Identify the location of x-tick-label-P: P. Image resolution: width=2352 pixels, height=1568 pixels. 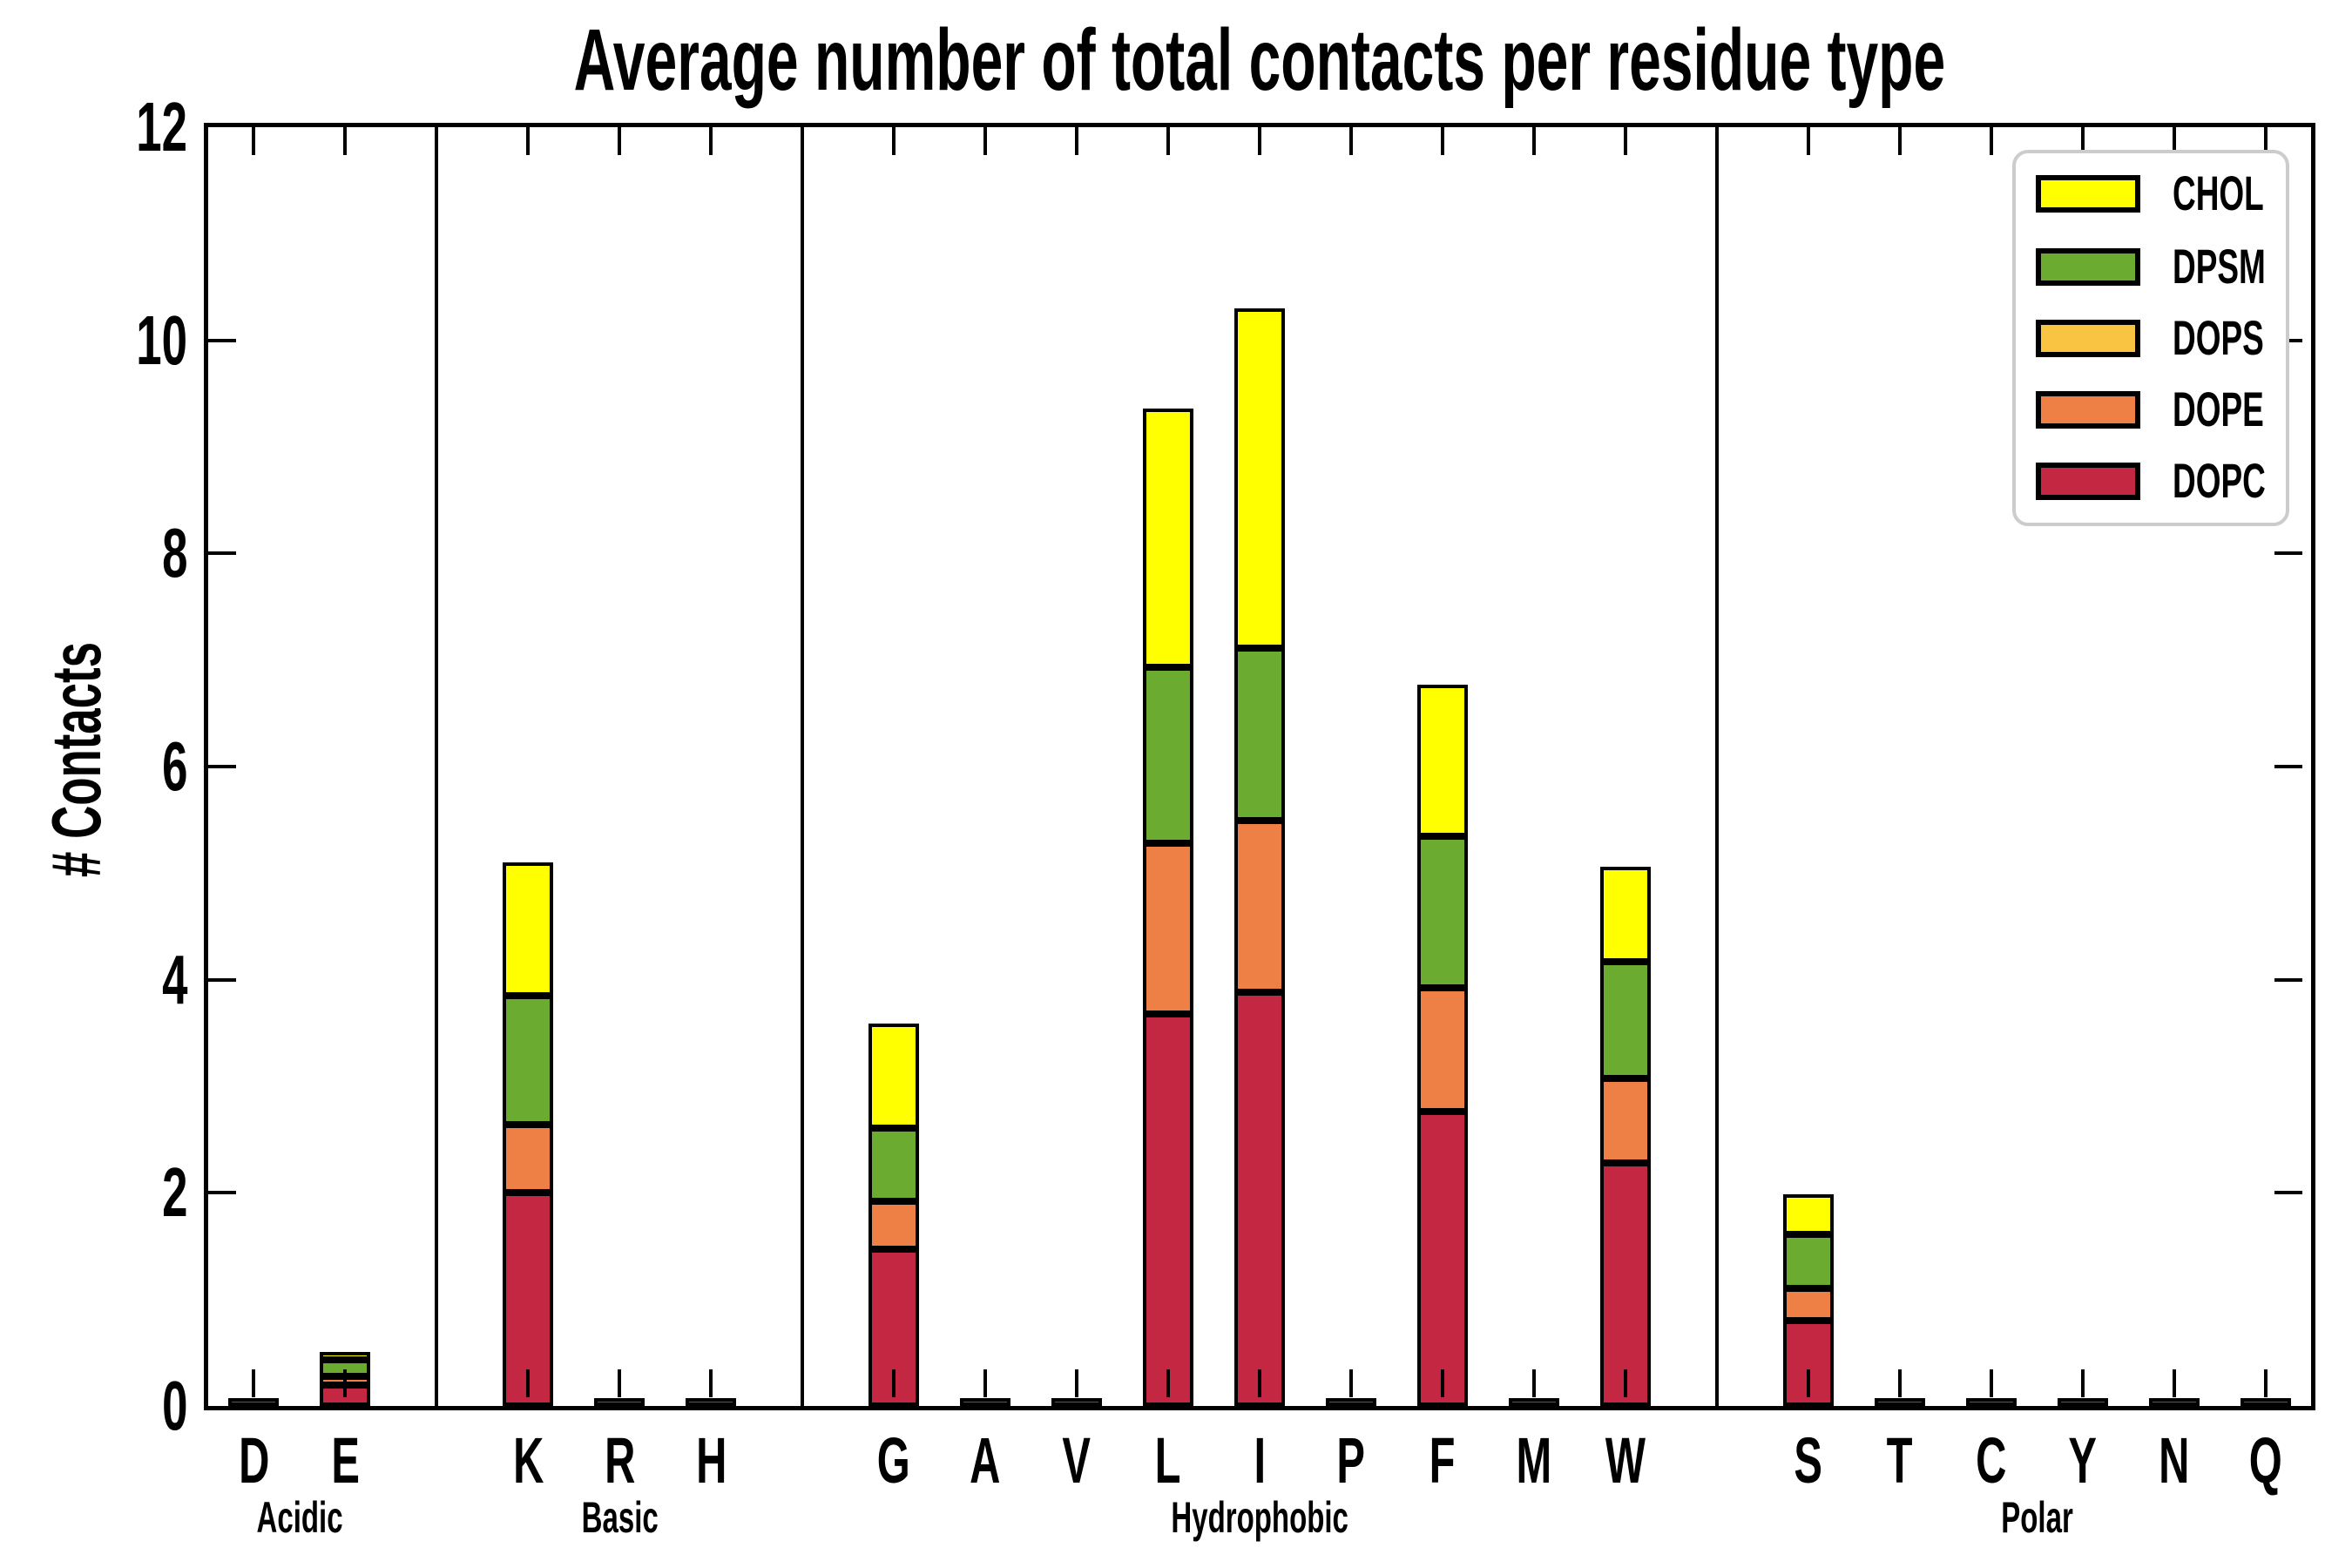
(1351, 1461).